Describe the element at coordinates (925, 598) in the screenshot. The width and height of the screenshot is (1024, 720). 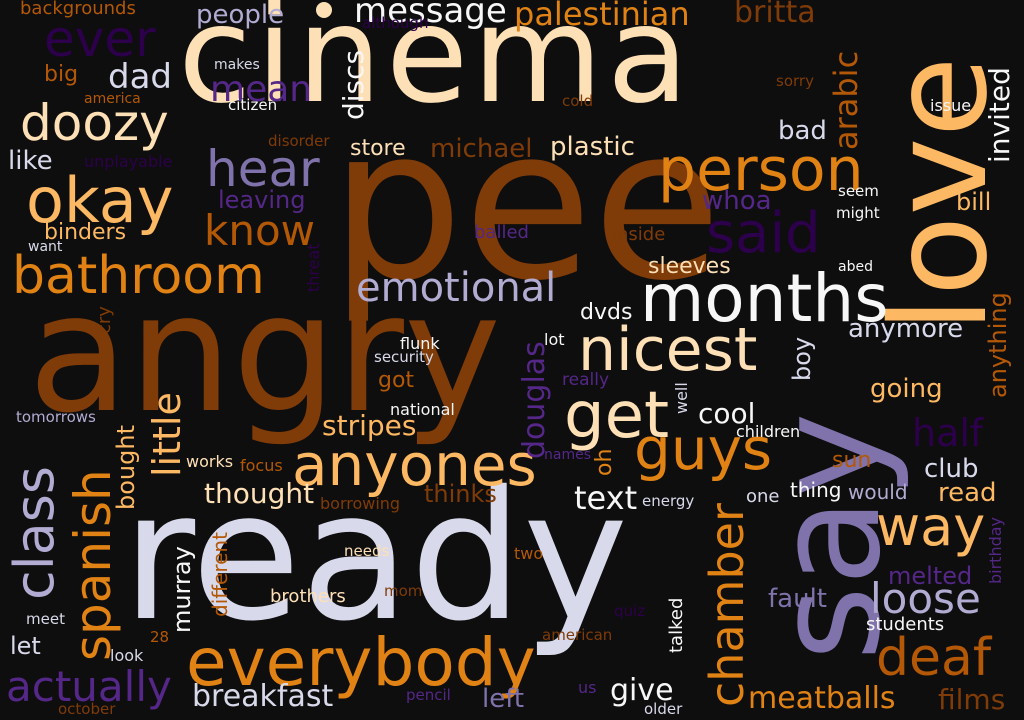
I see `word-loose: loose` at that location.